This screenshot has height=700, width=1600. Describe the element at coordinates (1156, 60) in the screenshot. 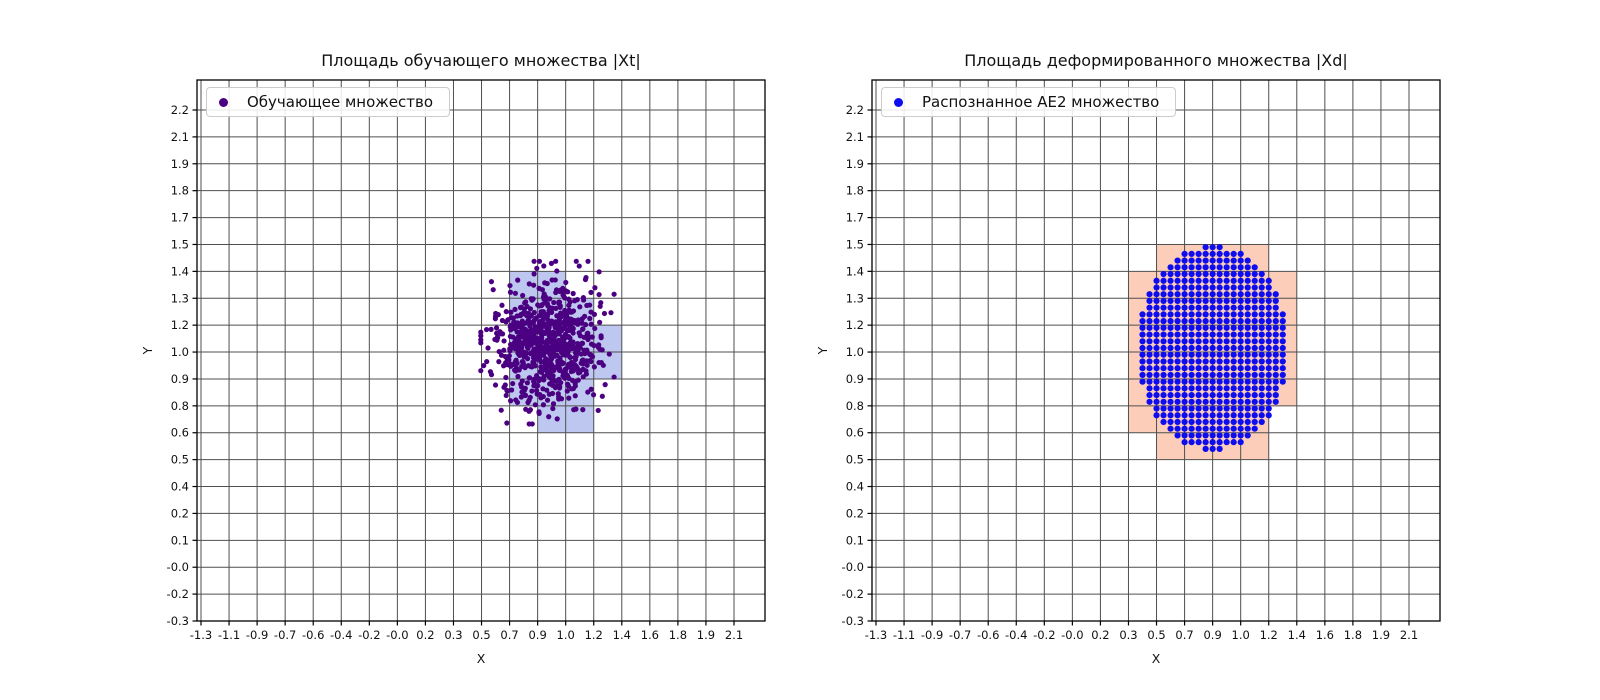

I see `plot-title-deformed: Площадь деформированного множества |Xd|` at that location.